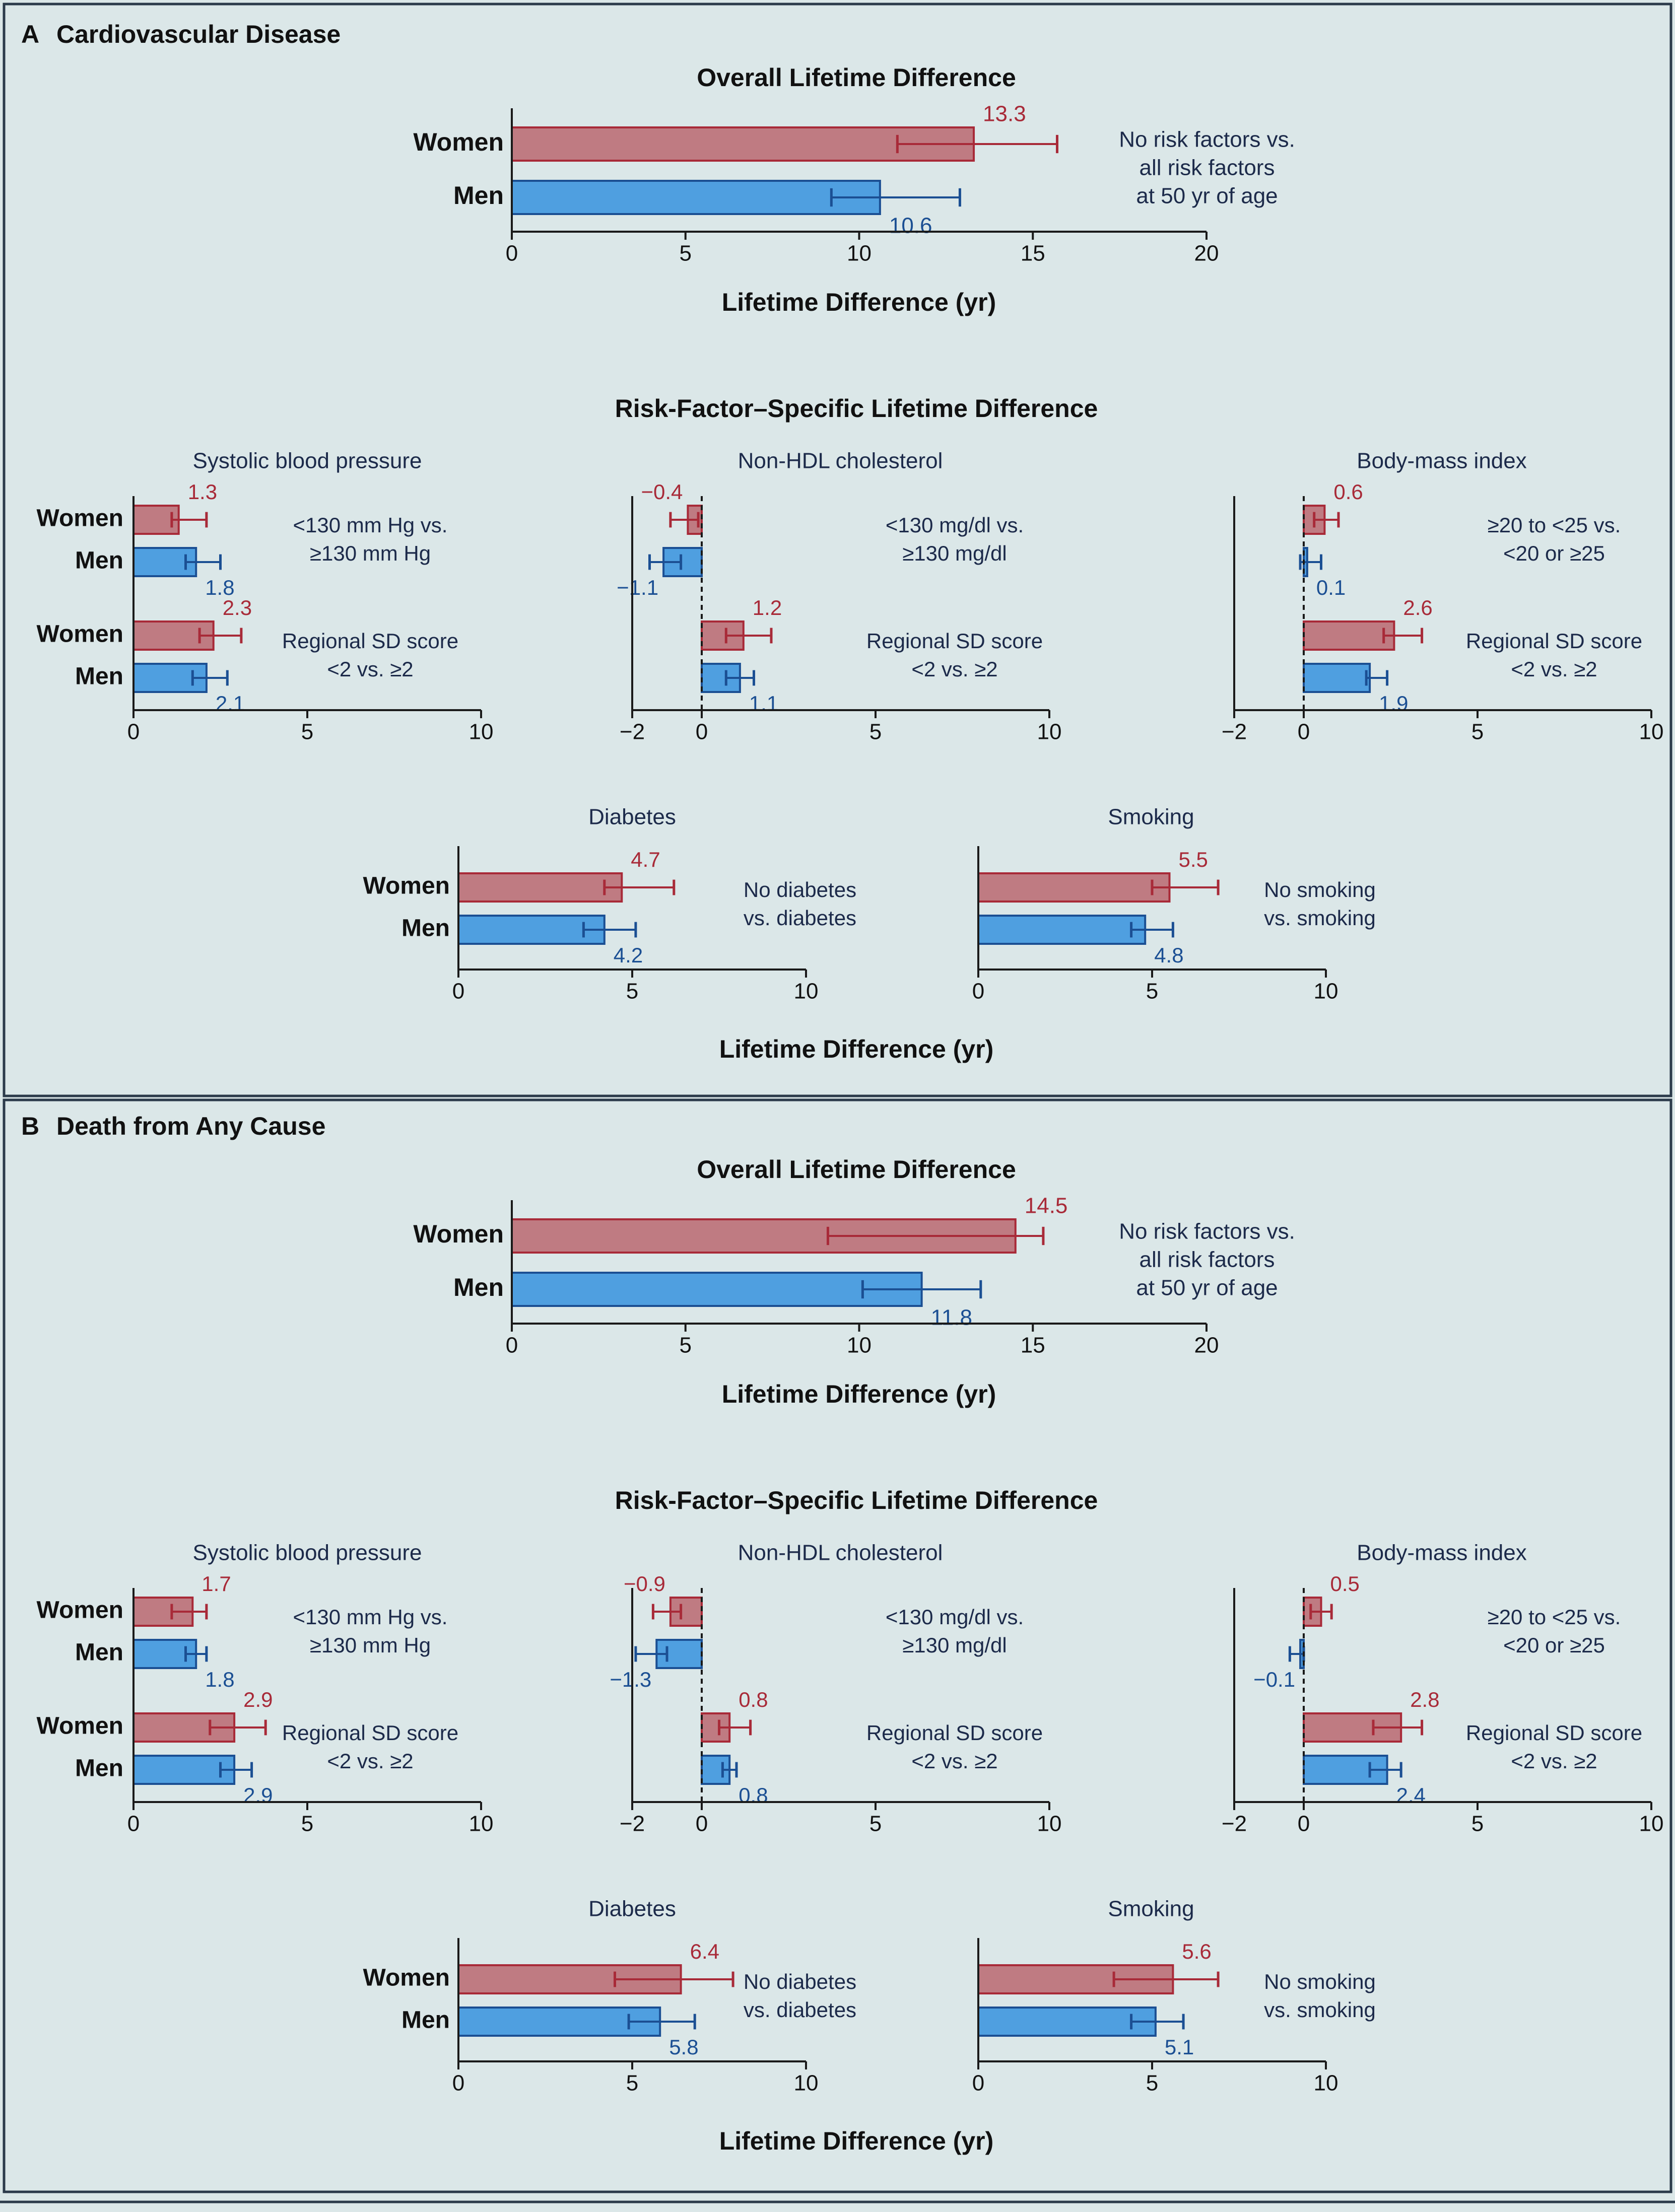 Image resolution: width=1675 pixels, height=2212 pixels. I want to click on value-label-women: 2.3, so click(238, 607).